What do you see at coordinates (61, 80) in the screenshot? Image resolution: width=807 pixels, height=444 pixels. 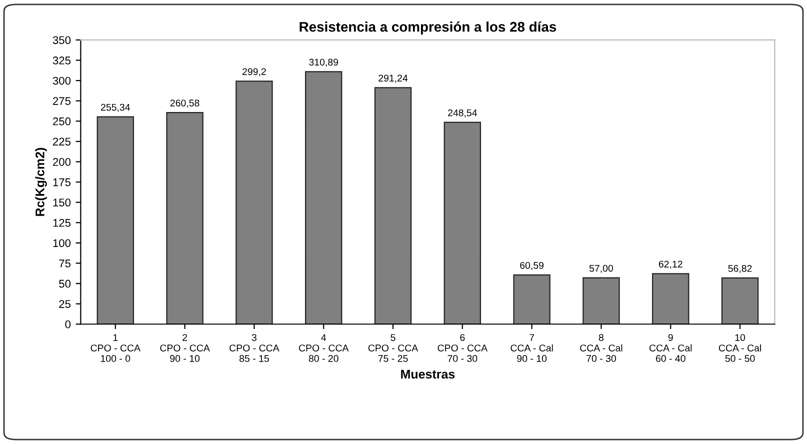 I see `y-tick-label: 300` at bounding box center [61, 80].